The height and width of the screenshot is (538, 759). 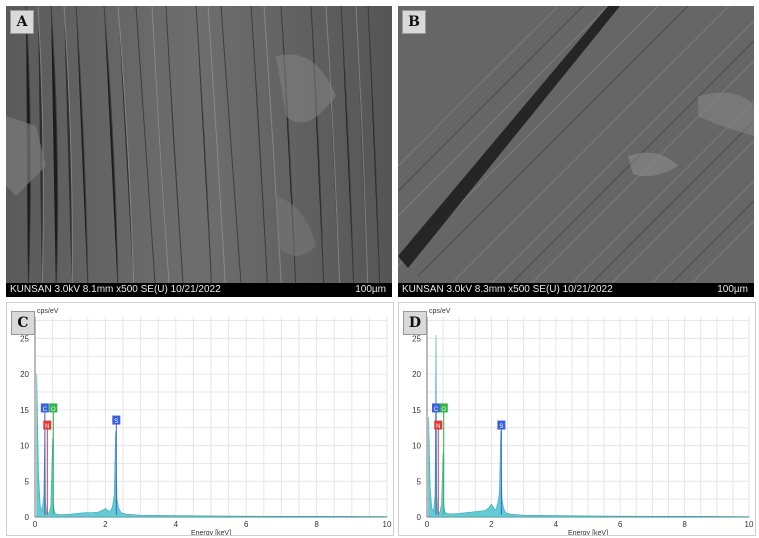 I want to click on panel-letter-a: A, so click(x=22, y=22).